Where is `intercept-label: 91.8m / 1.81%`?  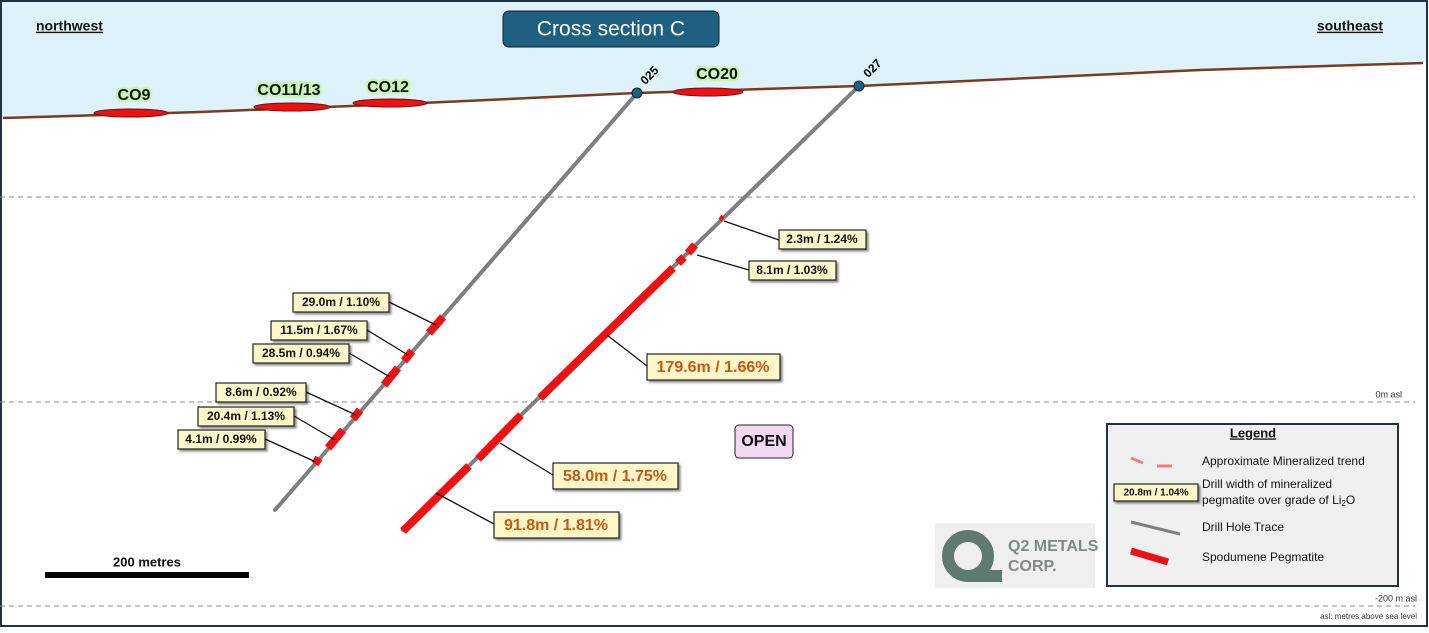
intercept-label: 91.8m / 1.81% is located at coordinates (556, 525).